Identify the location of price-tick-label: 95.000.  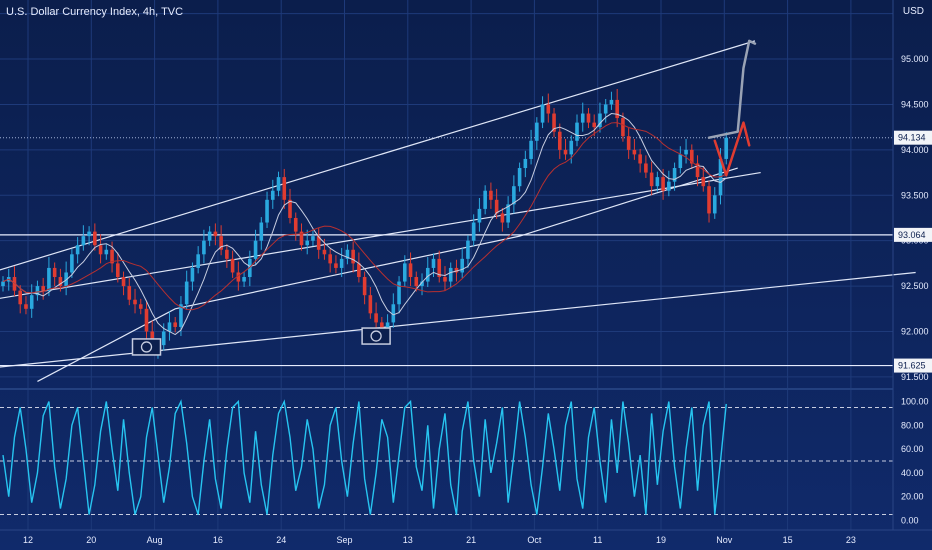
(915, 59).